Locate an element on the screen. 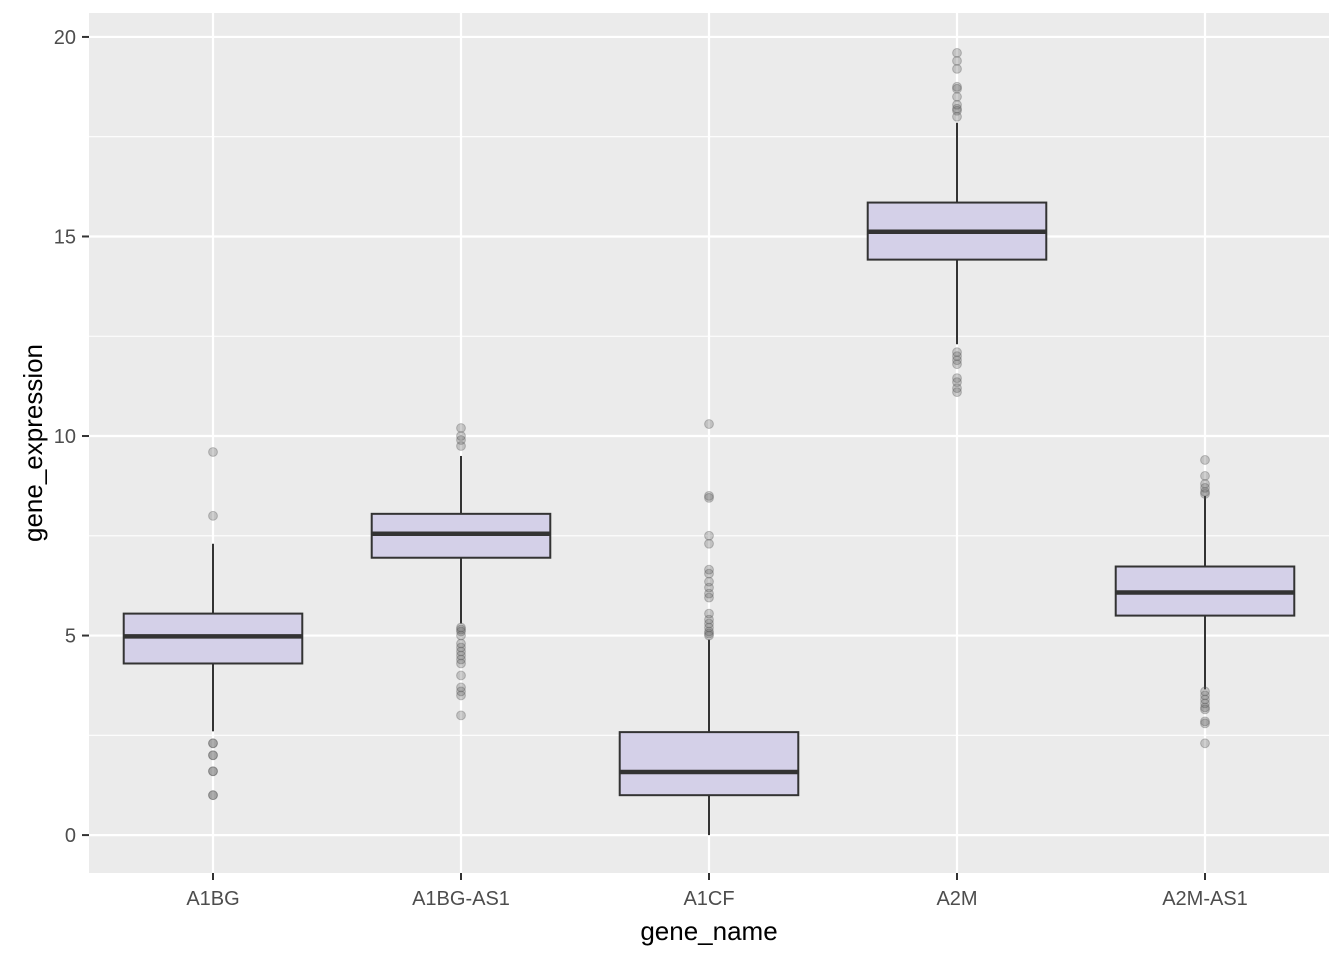 This screenshot has width=1344, height=965. x-axis-title: gene_name is located at coordinates (708, 931).